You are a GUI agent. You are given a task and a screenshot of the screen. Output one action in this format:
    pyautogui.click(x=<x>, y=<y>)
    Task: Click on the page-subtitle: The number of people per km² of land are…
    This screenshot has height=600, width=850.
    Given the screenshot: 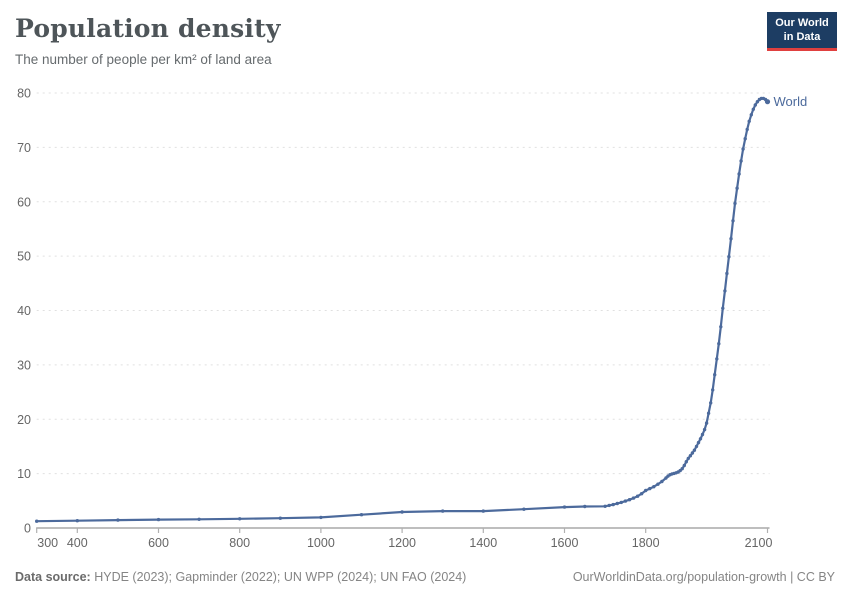 What is the action you would take?
    pyautogui.click(x=143, y=59)
    